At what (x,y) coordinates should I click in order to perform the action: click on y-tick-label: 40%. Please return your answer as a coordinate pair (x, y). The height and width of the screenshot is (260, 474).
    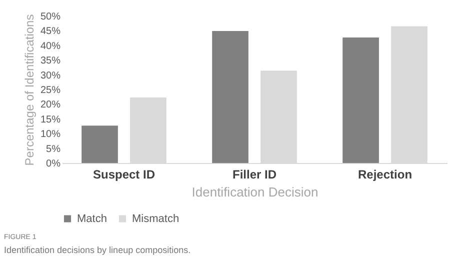
    Looking at the image, I should click on (50, 46).